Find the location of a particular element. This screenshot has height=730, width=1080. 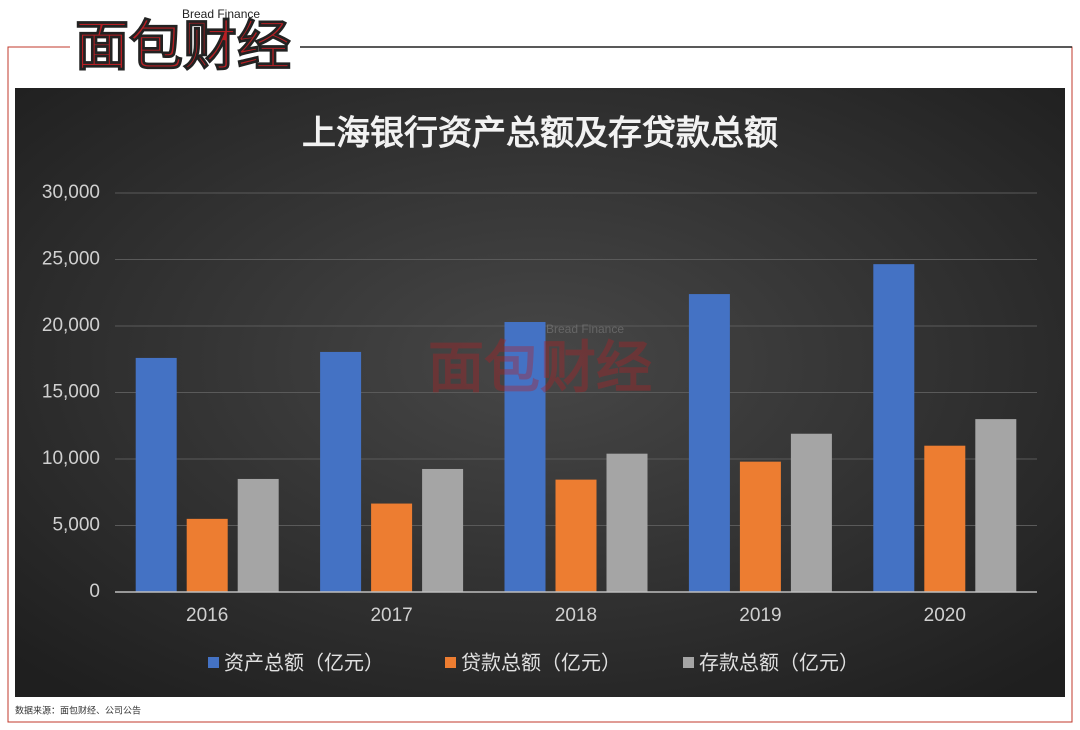

y-tick-label: 10,000 is located at coordinates (71, 458).